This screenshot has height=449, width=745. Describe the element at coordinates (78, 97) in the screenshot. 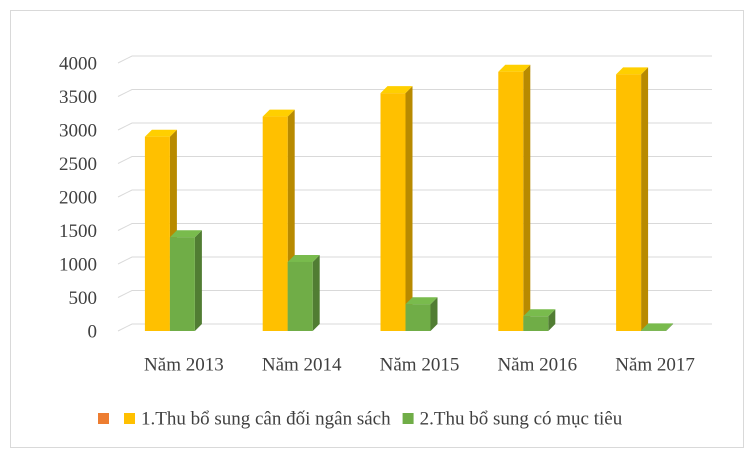

I see `y-tick-label: 3500` at that location.